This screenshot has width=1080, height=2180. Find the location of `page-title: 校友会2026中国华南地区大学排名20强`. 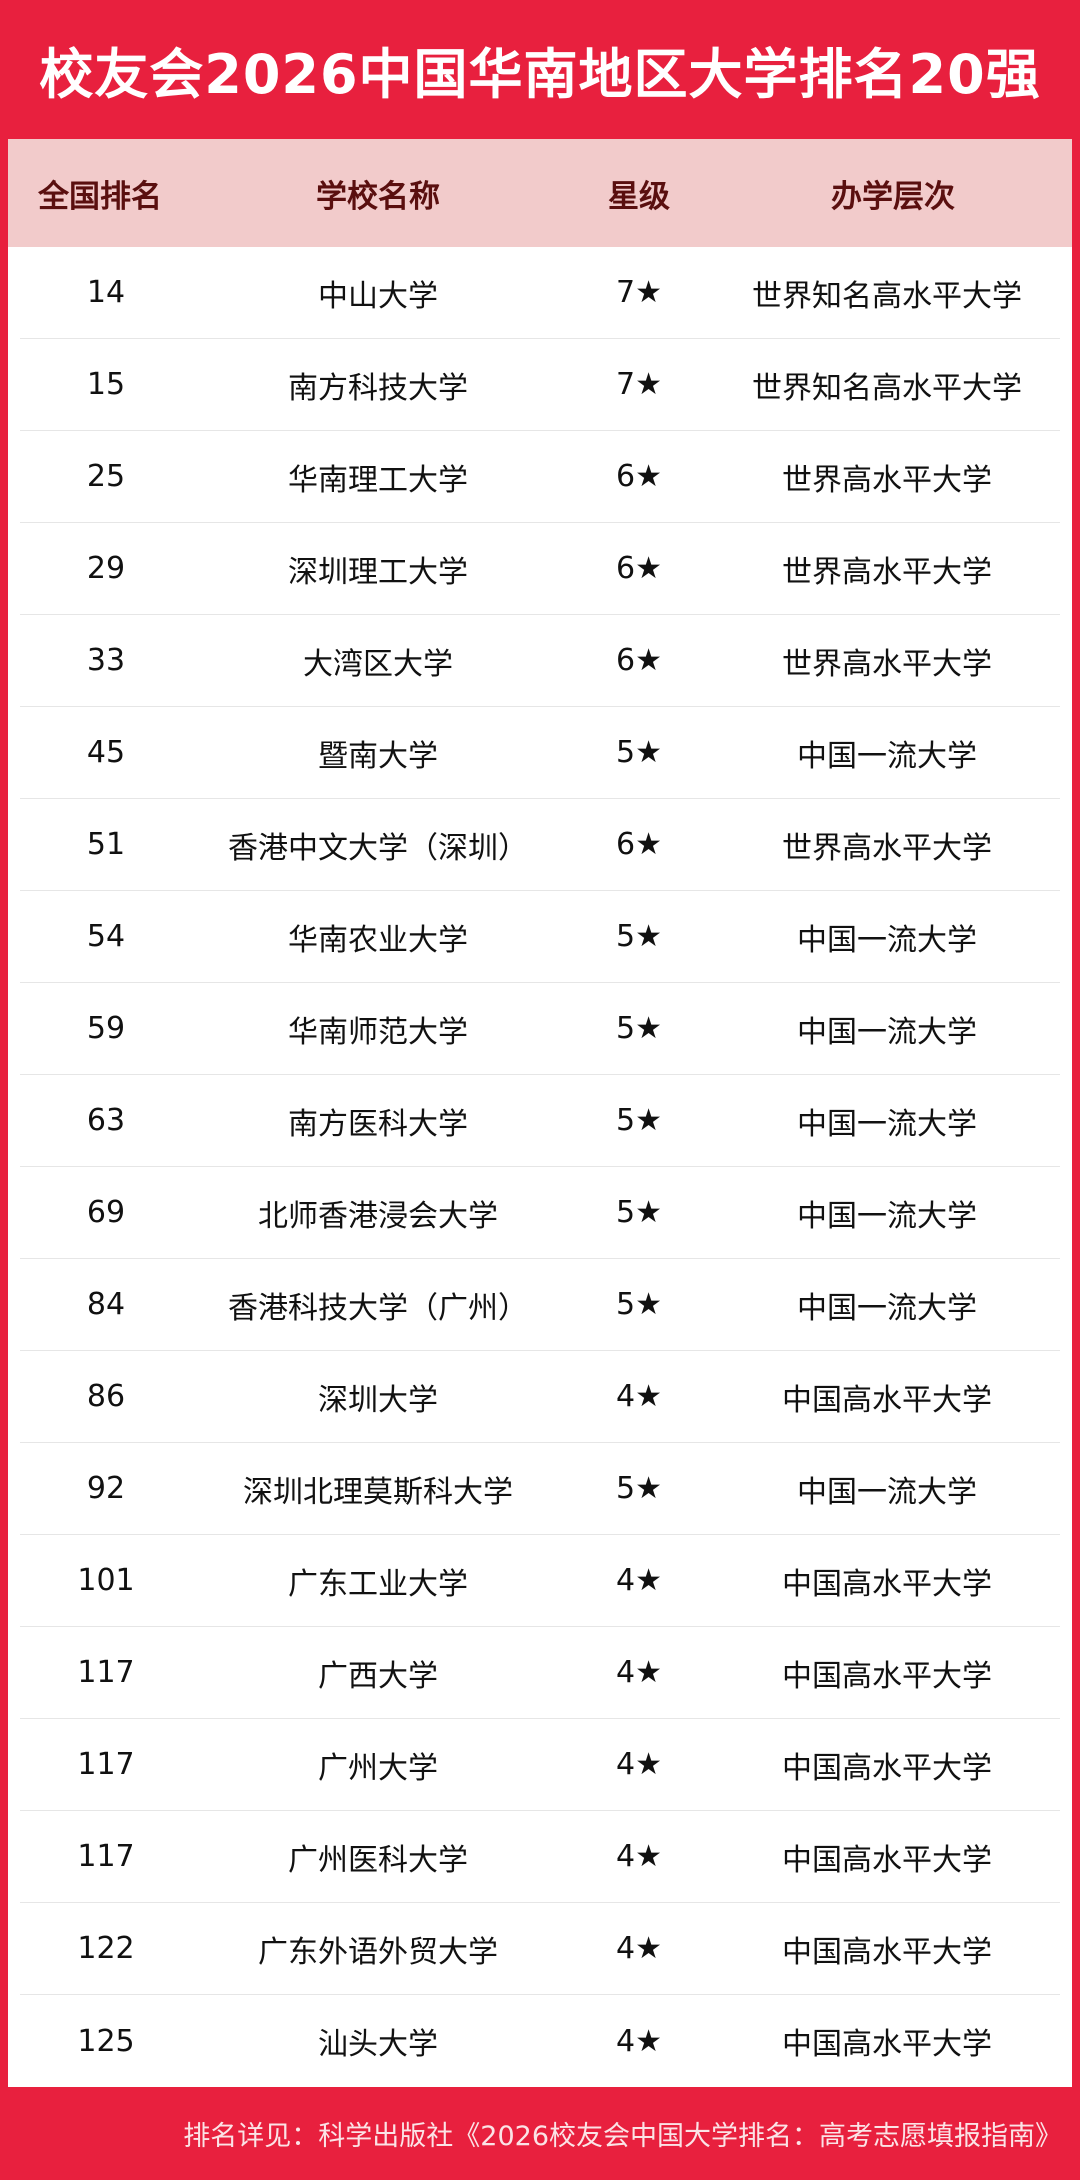

page-title: 校友会2026中国华南地区大学排名20强 is located at coordinates (540, 74).